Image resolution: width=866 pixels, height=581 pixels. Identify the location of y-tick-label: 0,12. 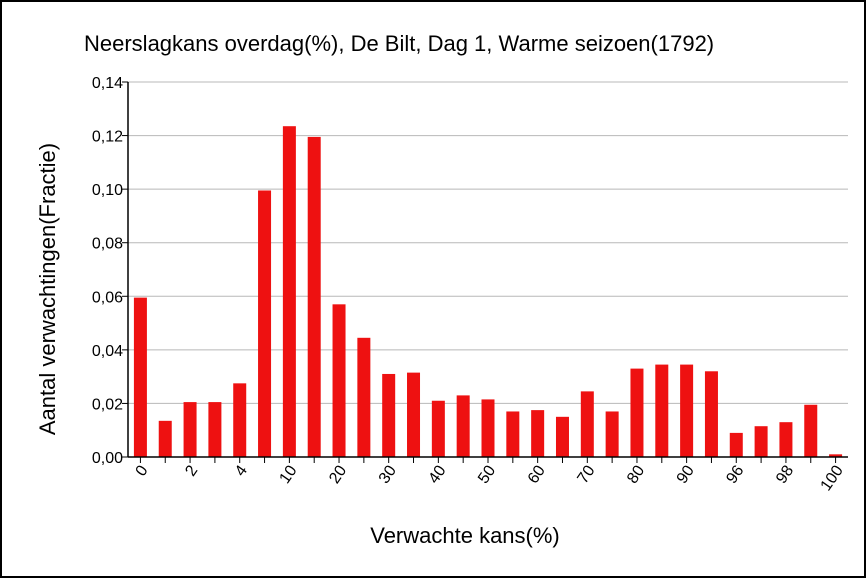
(107, 137).